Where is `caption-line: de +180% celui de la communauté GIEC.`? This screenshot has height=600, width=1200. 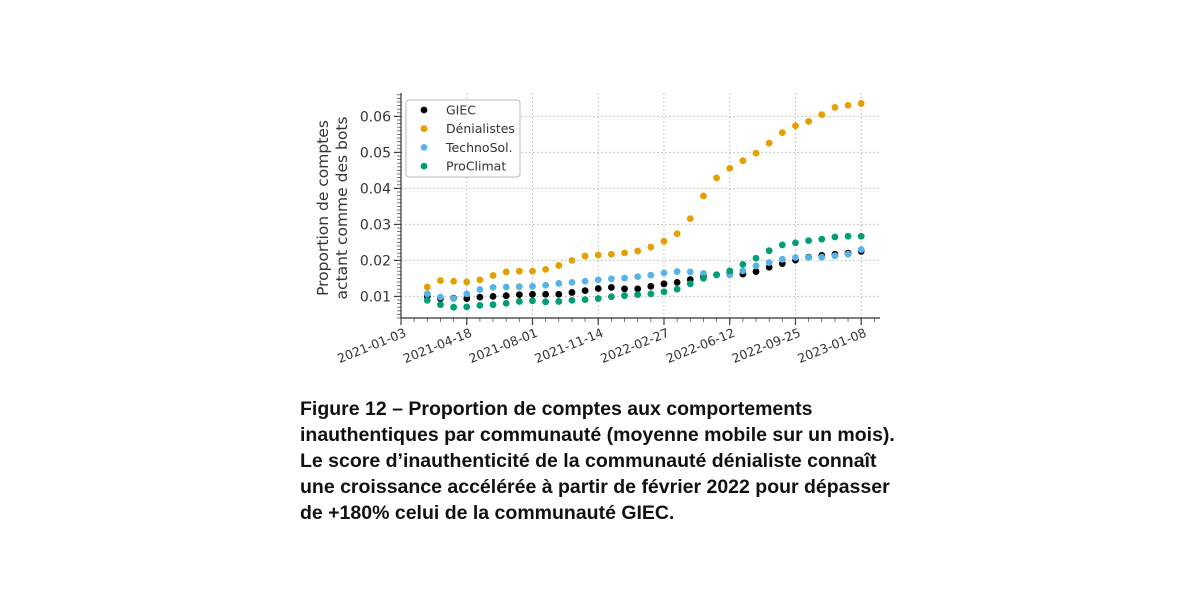 caption-line: de +180% celui de la communauté GIEC. is located at coordinates (487, 513).